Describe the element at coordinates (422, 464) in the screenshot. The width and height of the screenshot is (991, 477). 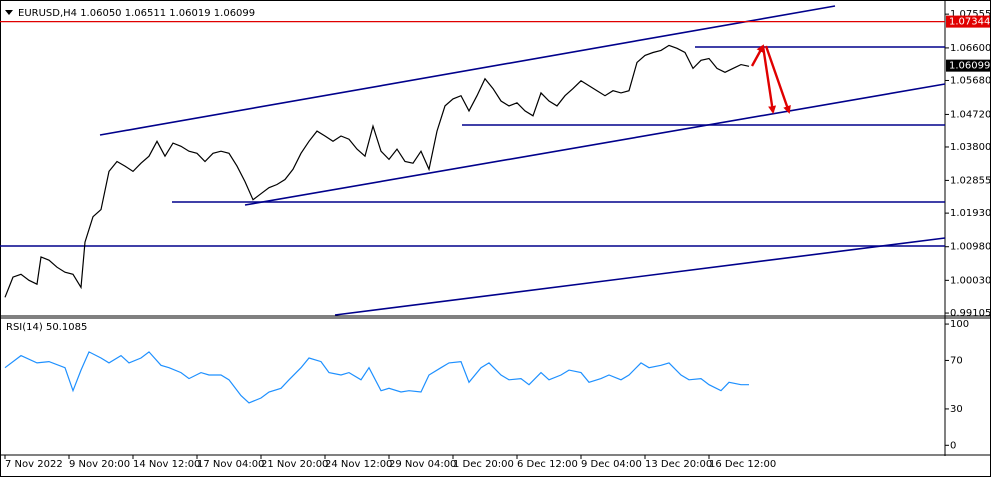
I see `x-tick-label: 29 Nov 04:00` at that location.